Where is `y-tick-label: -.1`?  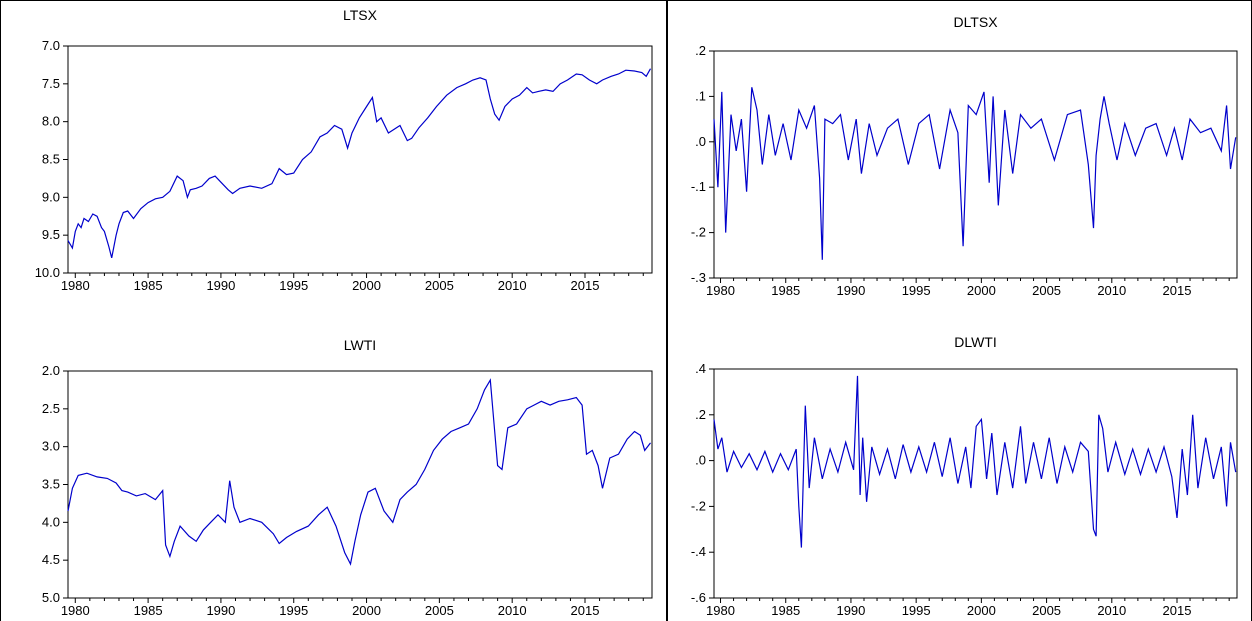
y-tick-label: -.1 is located at coordinates (698, 186).